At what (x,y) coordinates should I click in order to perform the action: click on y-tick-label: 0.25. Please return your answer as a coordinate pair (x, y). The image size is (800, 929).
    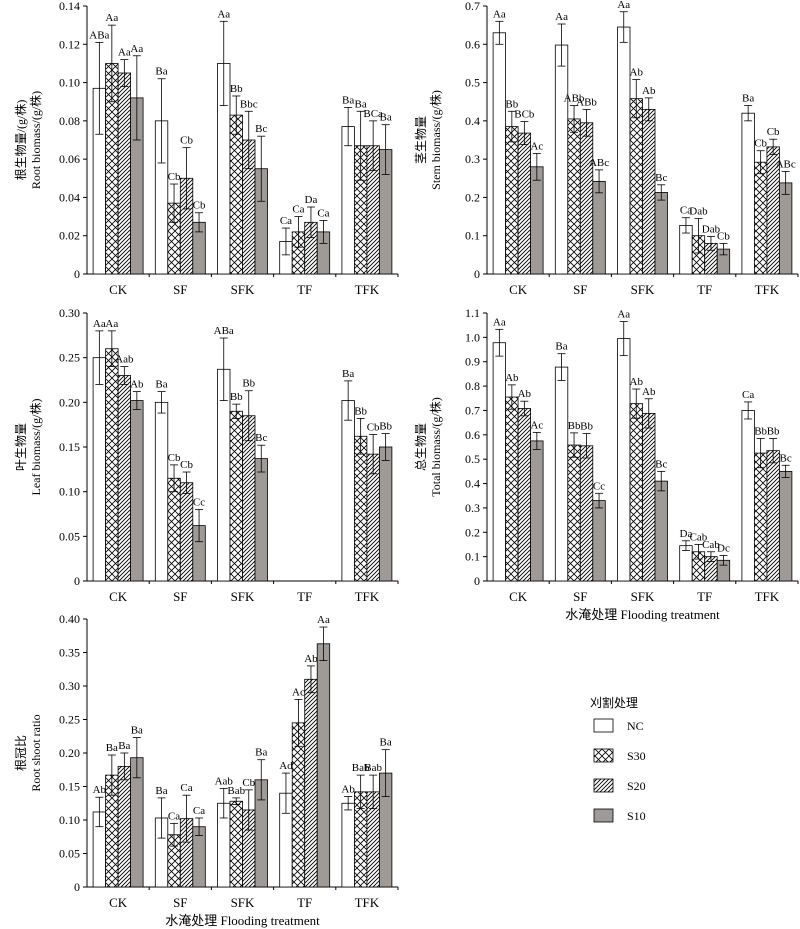
    Looking at the image, I should click on (69, 358).